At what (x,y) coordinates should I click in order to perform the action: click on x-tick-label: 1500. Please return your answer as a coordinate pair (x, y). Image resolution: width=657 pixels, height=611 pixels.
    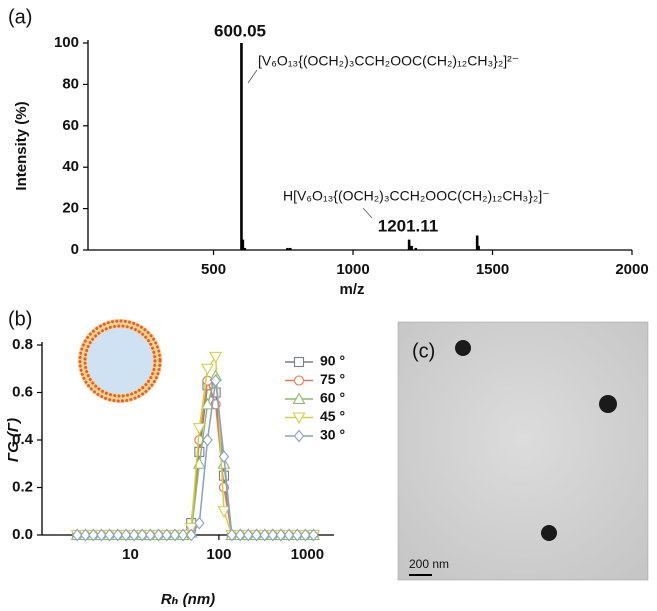
    Looking at the image, I should click on (492, 269).